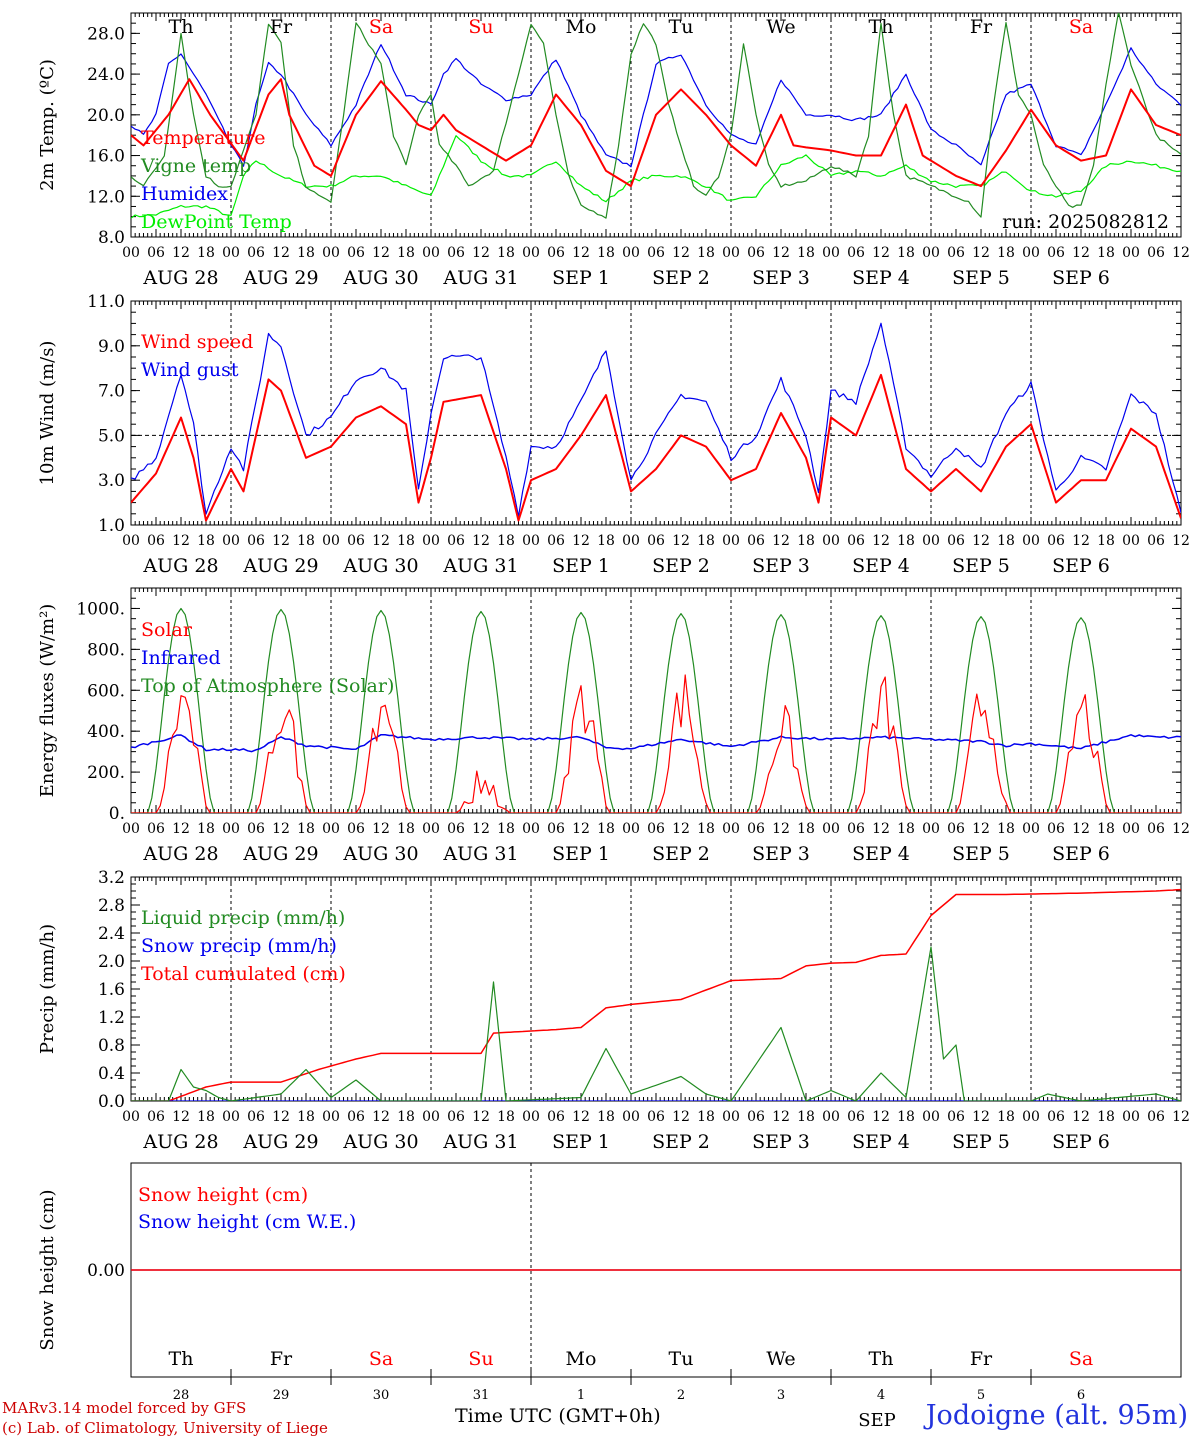 The width and height of the screenshot is (1194, 1440). I want to click on date-label: SEP 1, so click(581, 566).